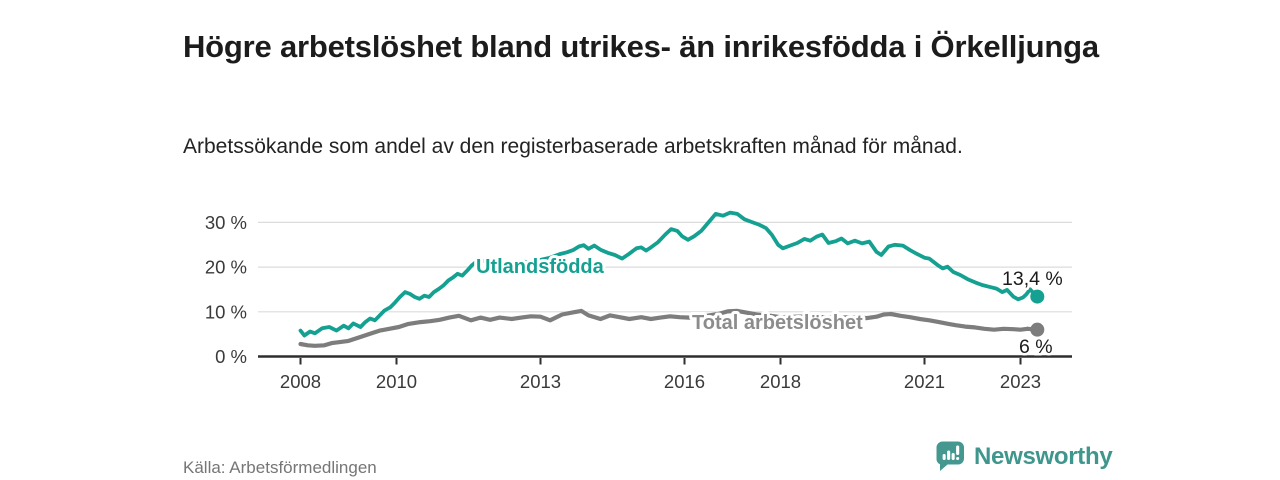 The height and width of the screenshot is (480, 1280). Describe the element at coordinates (226, 311) in the screenshot. I see `y-axis-tick-label: 10 %` at that location.